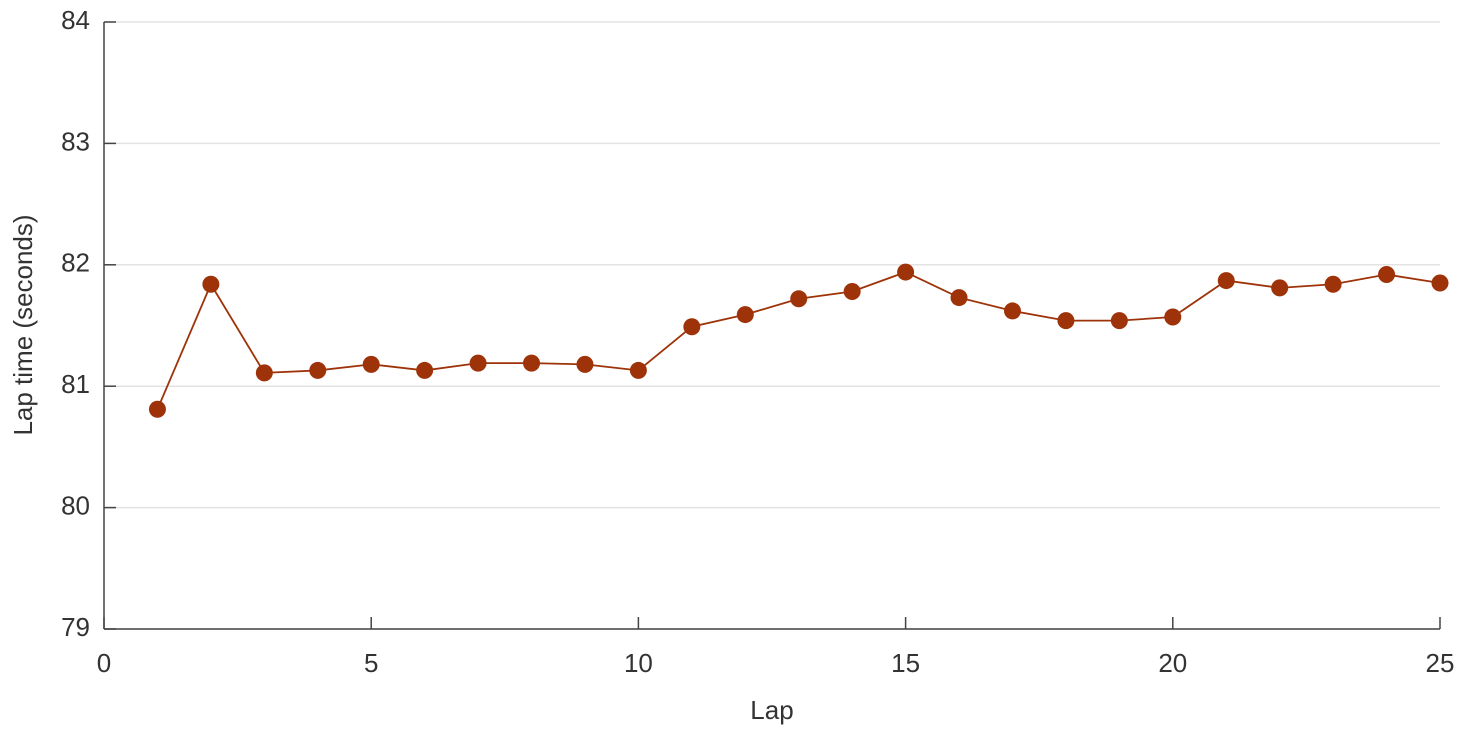  I want to click on y-tick-label: 81, so click(75, 384).